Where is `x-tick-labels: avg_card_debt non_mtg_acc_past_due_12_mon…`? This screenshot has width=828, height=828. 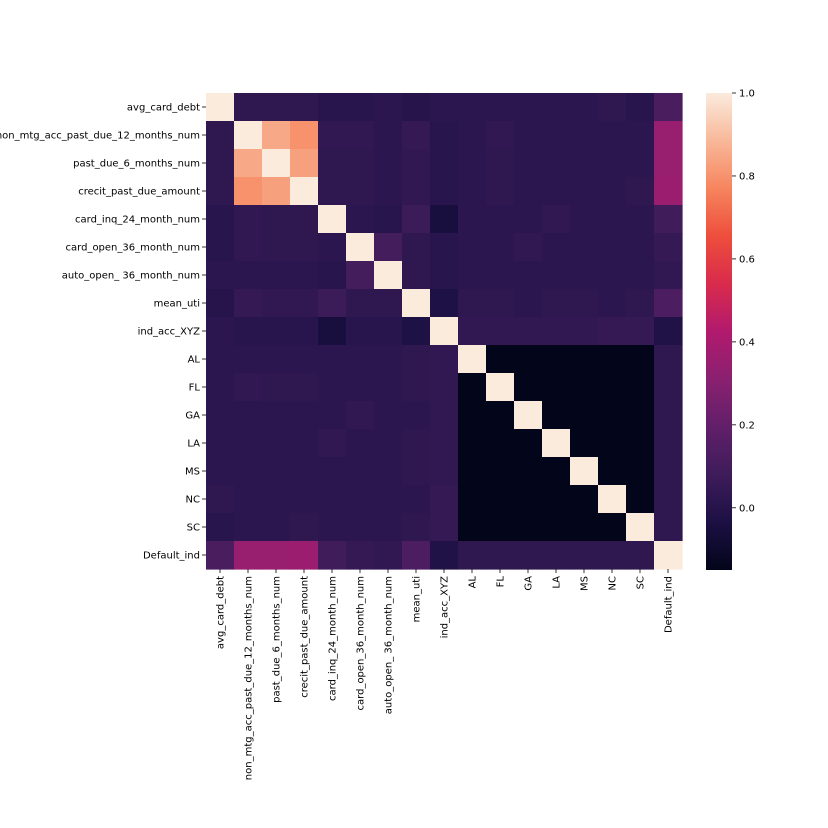
x-tick-labels: avg_card_debt non_mtg_acc_past_due_12_mon… is located at coordinates (445, 674).